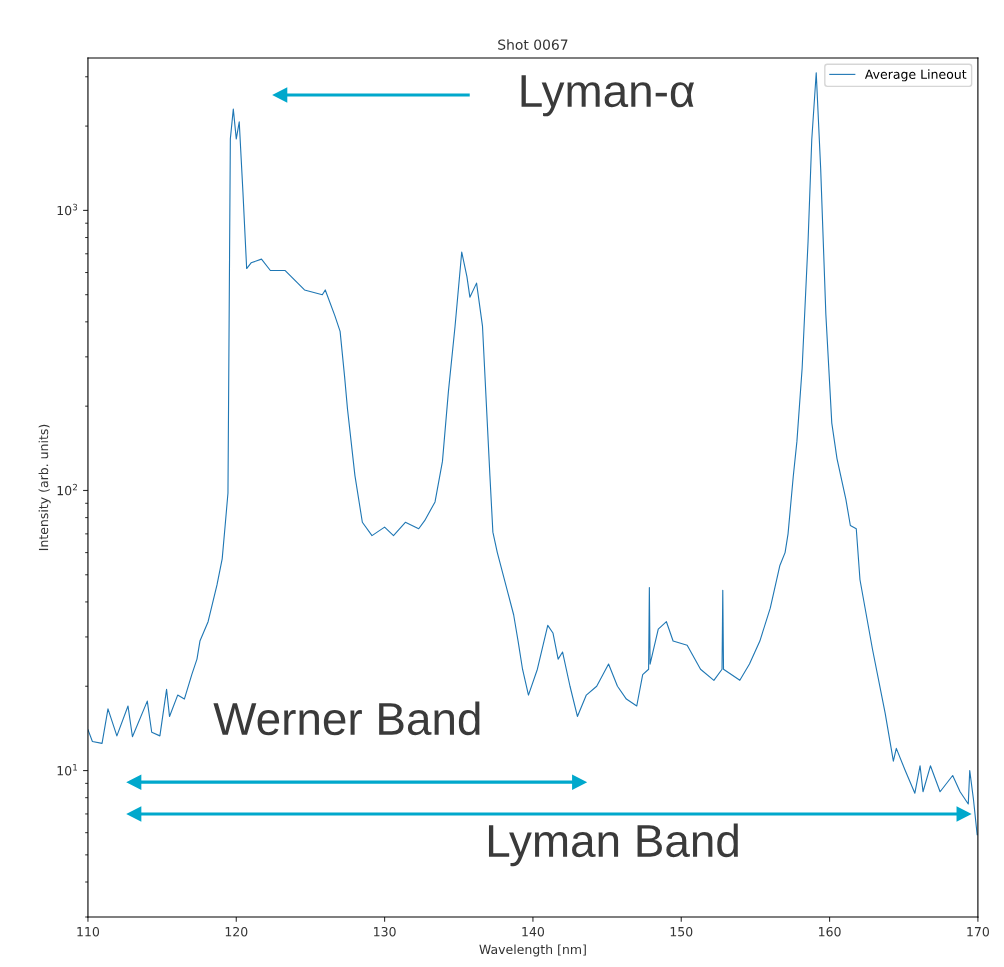  What do you see at coordinates (830, 931) in the screenshot?
I see `x-tick-label: 160` at bounding box center [830, 931].